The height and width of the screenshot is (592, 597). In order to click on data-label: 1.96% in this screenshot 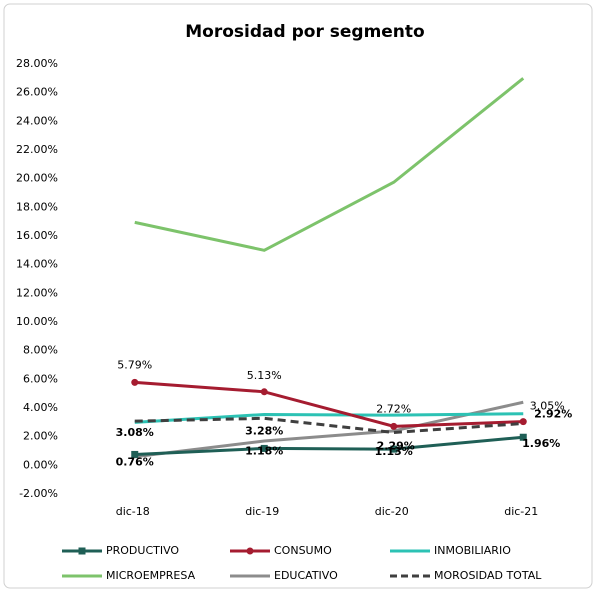, I will do `click(541, 443)`.